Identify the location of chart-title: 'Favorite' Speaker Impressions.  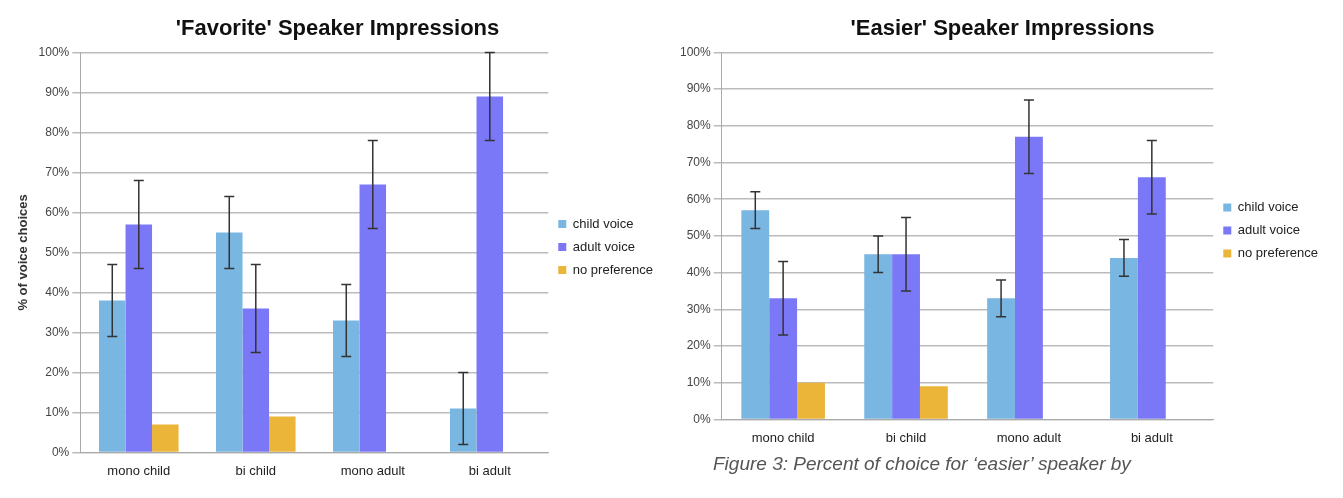
(337, 28).